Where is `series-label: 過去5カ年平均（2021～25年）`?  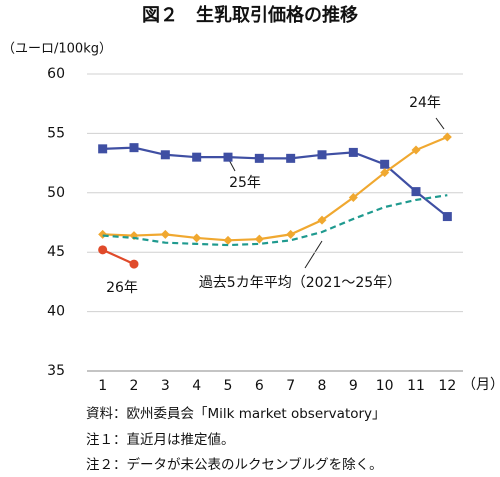 series-label: 過去5カ年平均（2021～25年） is located at coordinates (300, 283).